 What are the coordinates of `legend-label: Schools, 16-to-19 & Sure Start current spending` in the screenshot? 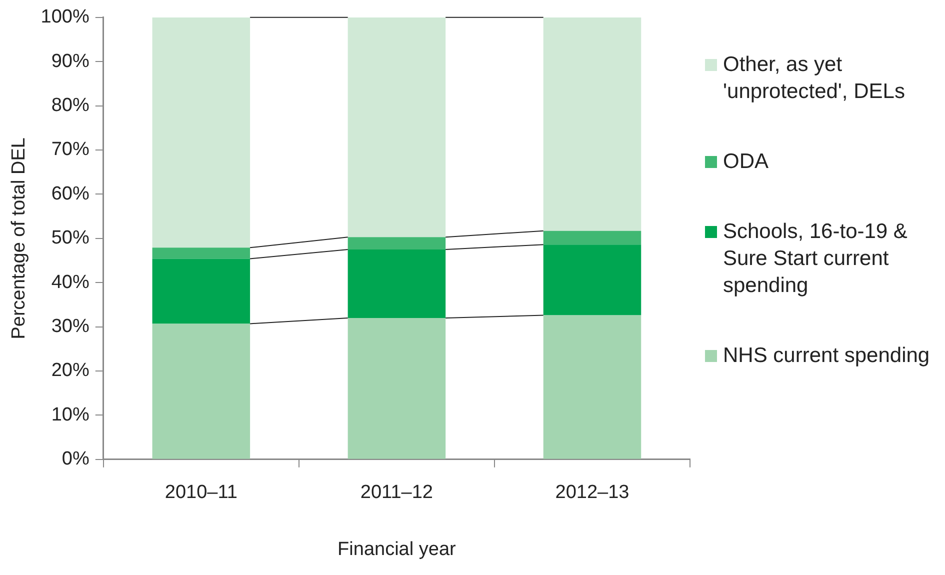 It's located at (815, 258).